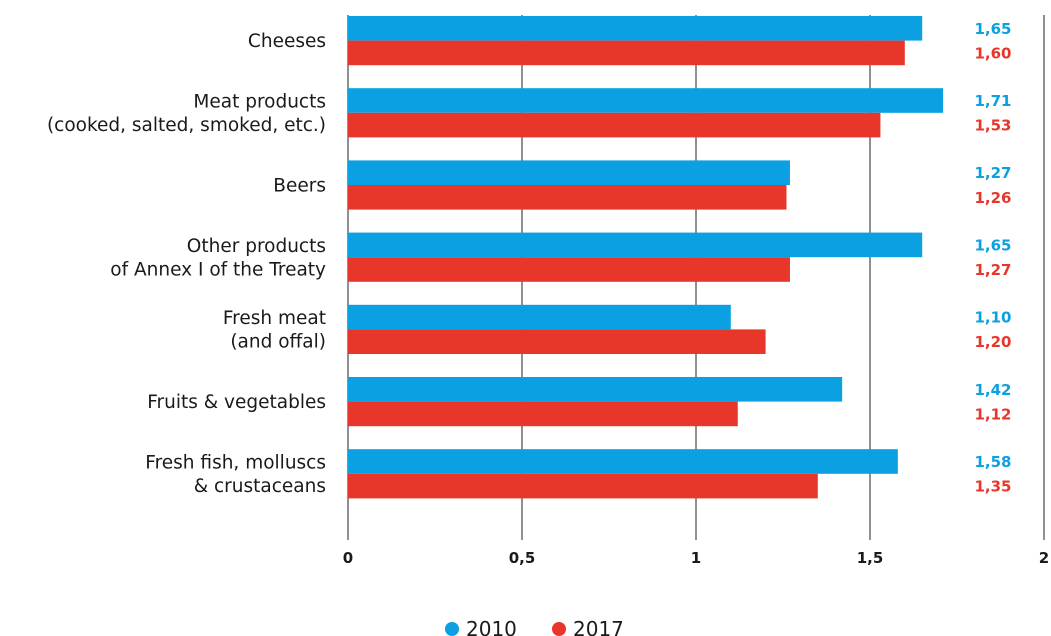 The height and width of the screenshot is (636, 1051). What do you see at coordinates (870, 558) in the screenshot?
I see `x-tick-label: 1,5` at bounding box center [870, 558].